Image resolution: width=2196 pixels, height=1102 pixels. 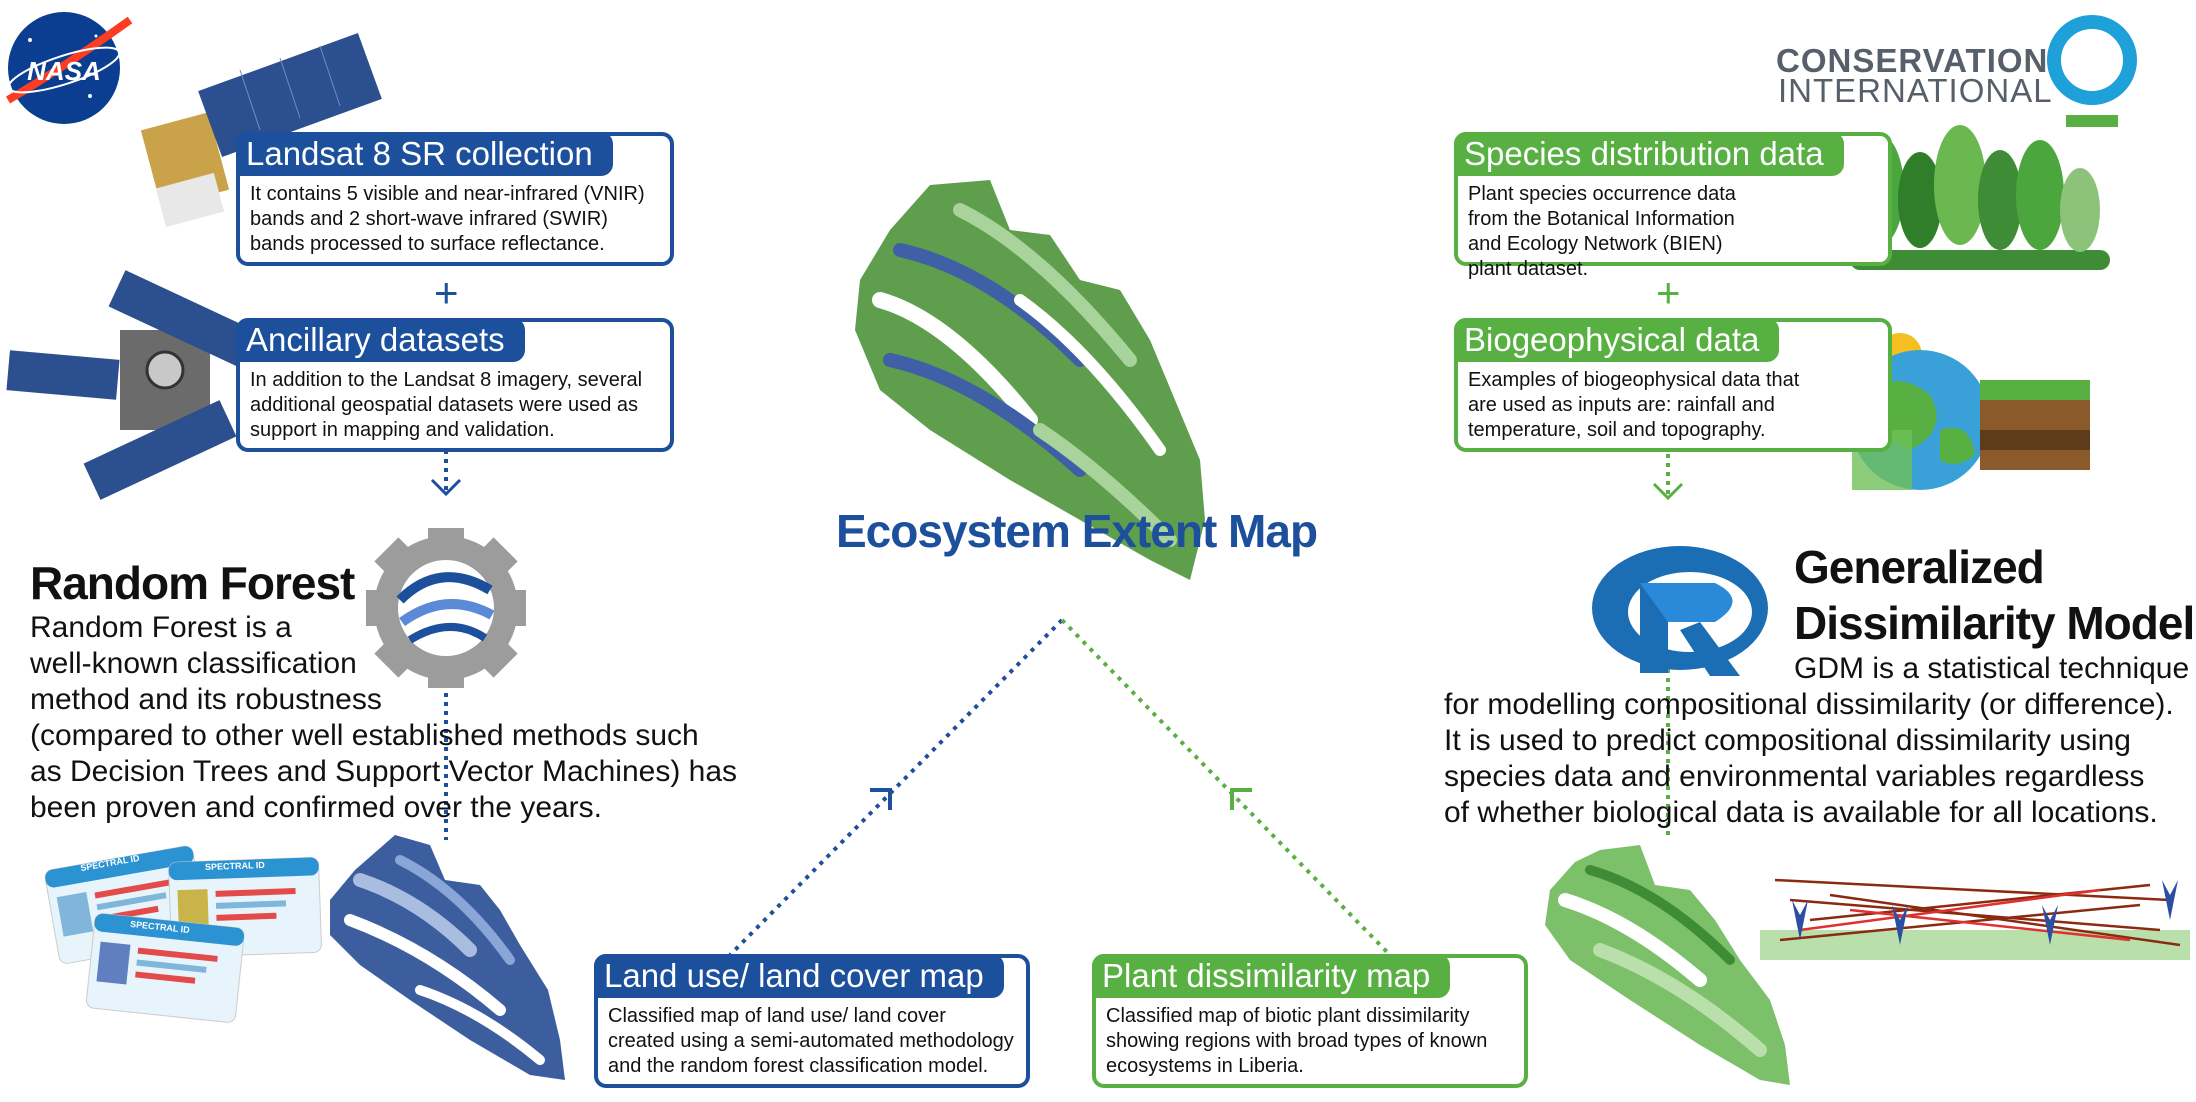 What do you see at coordinates (1912, 60) in the screenshot?
I see `ci-logo-line1: CONSERVATION` at bounding box center [1912, 60].